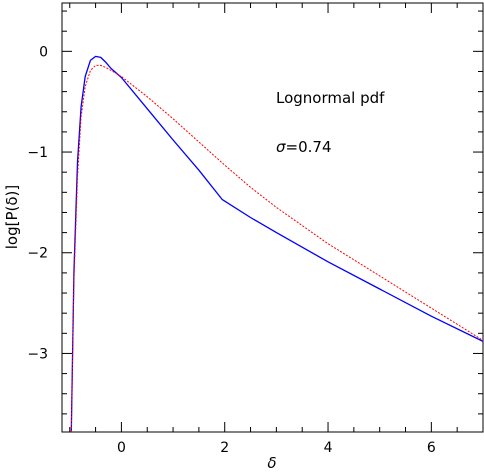 This screenshot has height=475, width=484. Describe the element at coordinates (328, 448) in the screenshot. I see `x-tick-label: 4` at that location.